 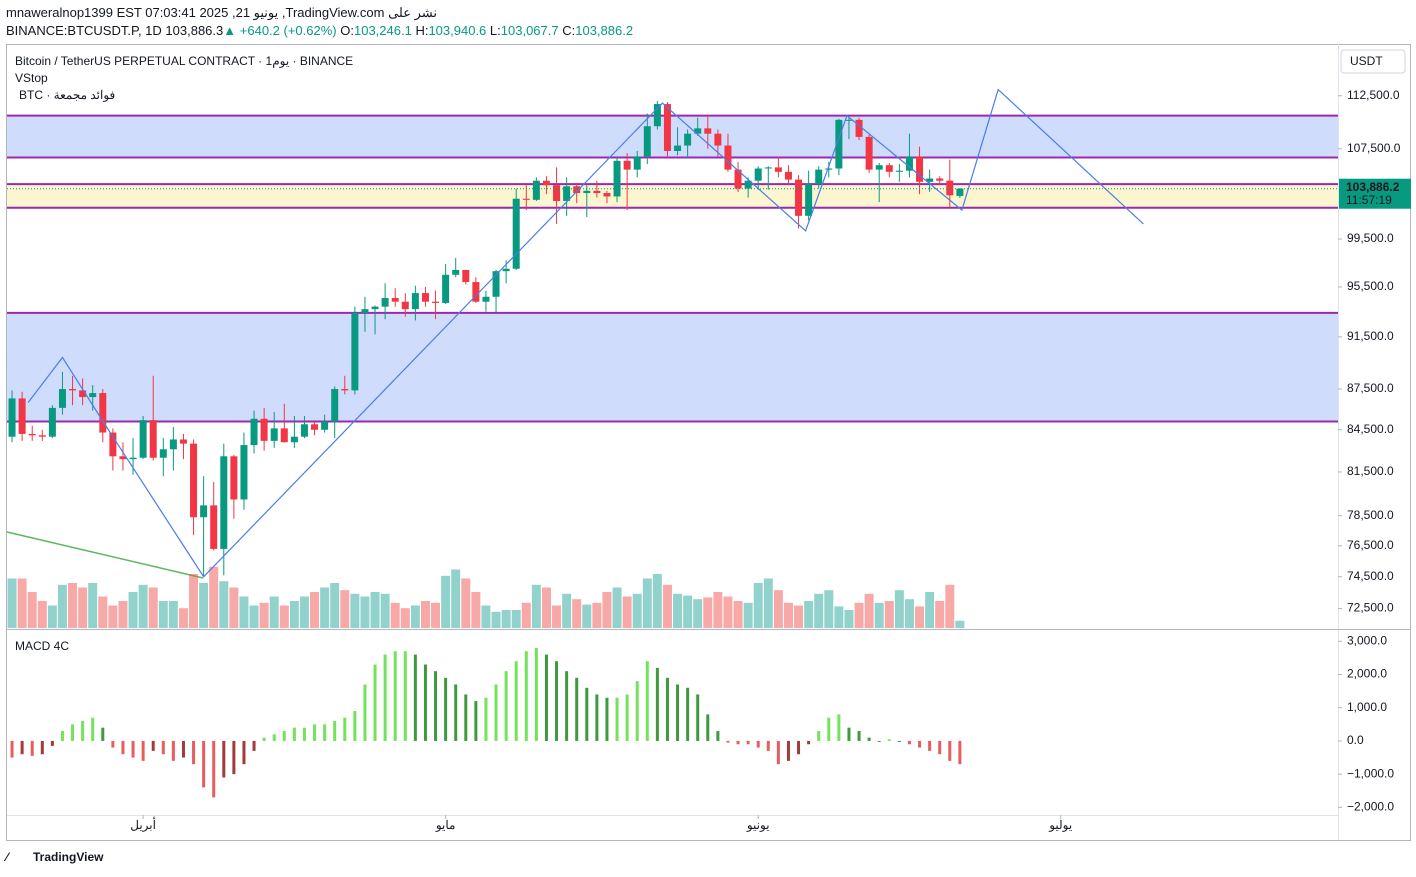 I want to click on legend-macd: MACD 4C, so click(x=42, y=646).